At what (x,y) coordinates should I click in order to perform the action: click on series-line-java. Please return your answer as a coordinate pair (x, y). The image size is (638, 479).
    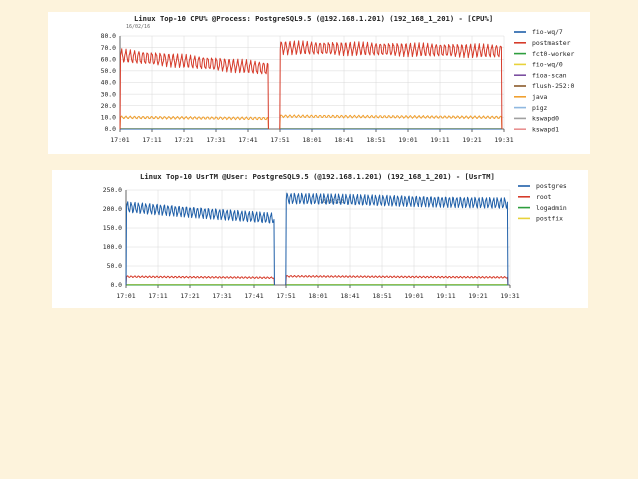
    Looking at the image, I should click on (311, 122).